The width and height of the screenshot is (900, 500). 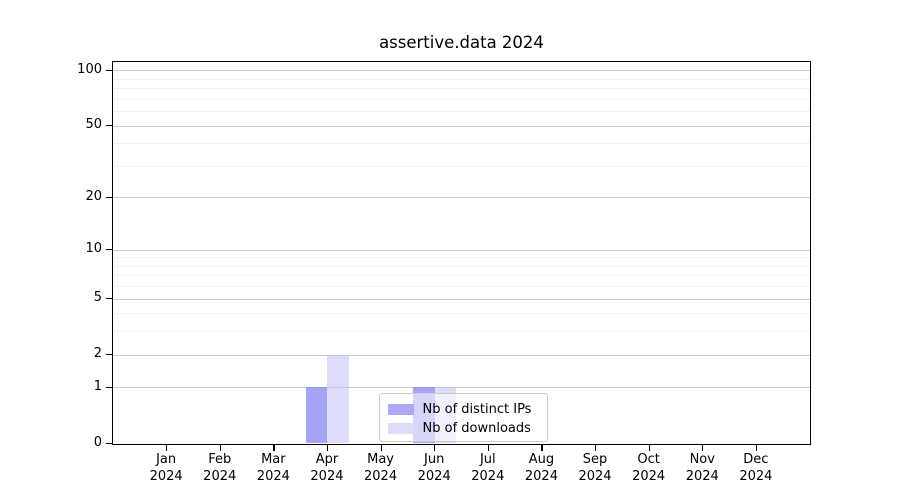 What do you see at coordinates (477, 409) in the screenshot?
I see `legend-label-distinct-ips: Nb of distinct IPs` at bounding box center [477, 409].